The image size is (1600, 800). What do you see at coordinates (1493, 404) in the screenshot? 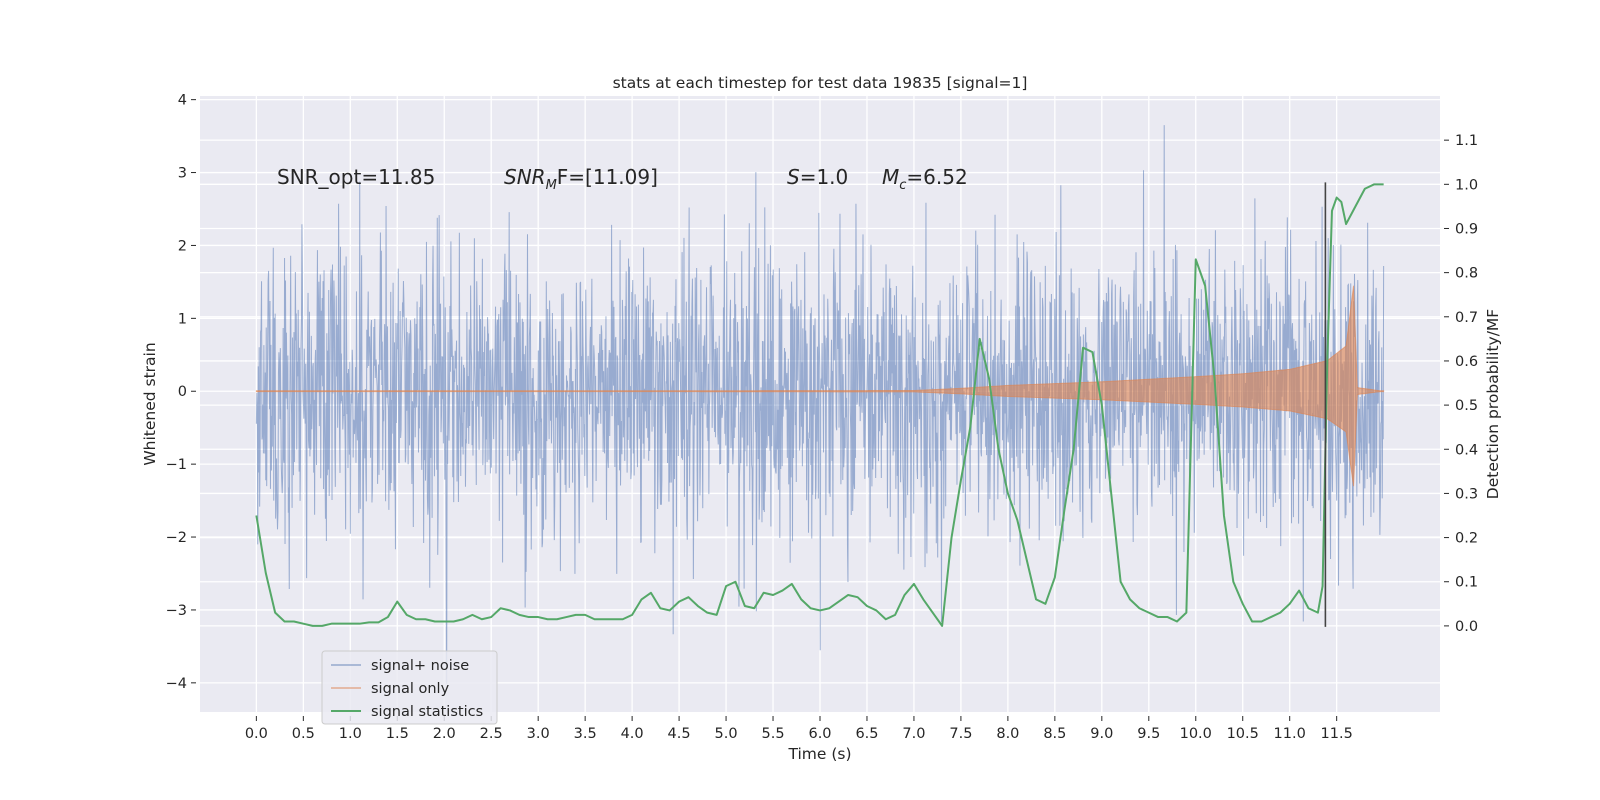
I see `y2-axis-label: Detection probability/MF` at bounding box center [1493, 404].